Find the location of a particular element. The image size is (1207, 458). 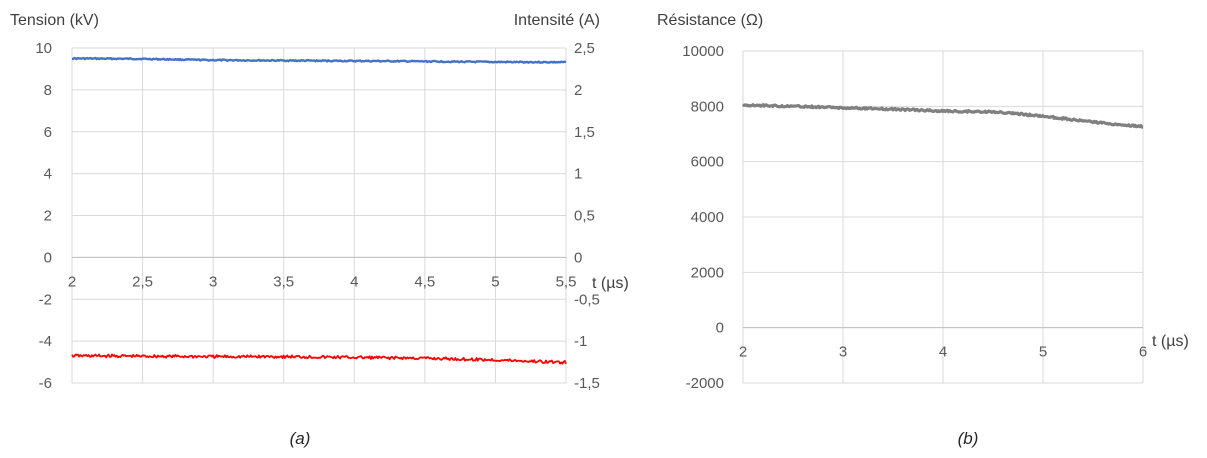

chart-a-ytick: 10 is located at coordinates (43, 48).